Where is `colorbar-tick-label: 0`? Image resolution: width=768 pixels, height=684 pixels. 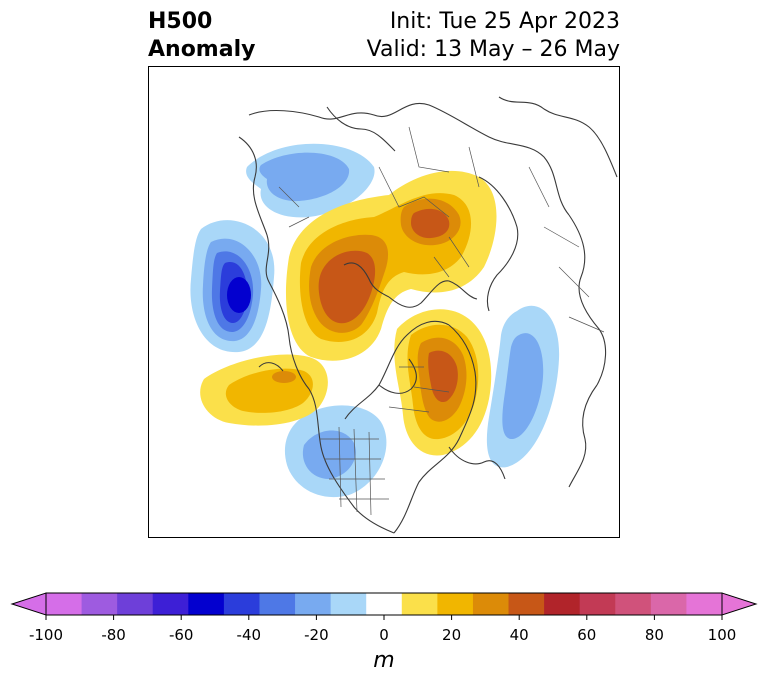
colorbar-tick-label: 0 is located at coordinates (384, 633).